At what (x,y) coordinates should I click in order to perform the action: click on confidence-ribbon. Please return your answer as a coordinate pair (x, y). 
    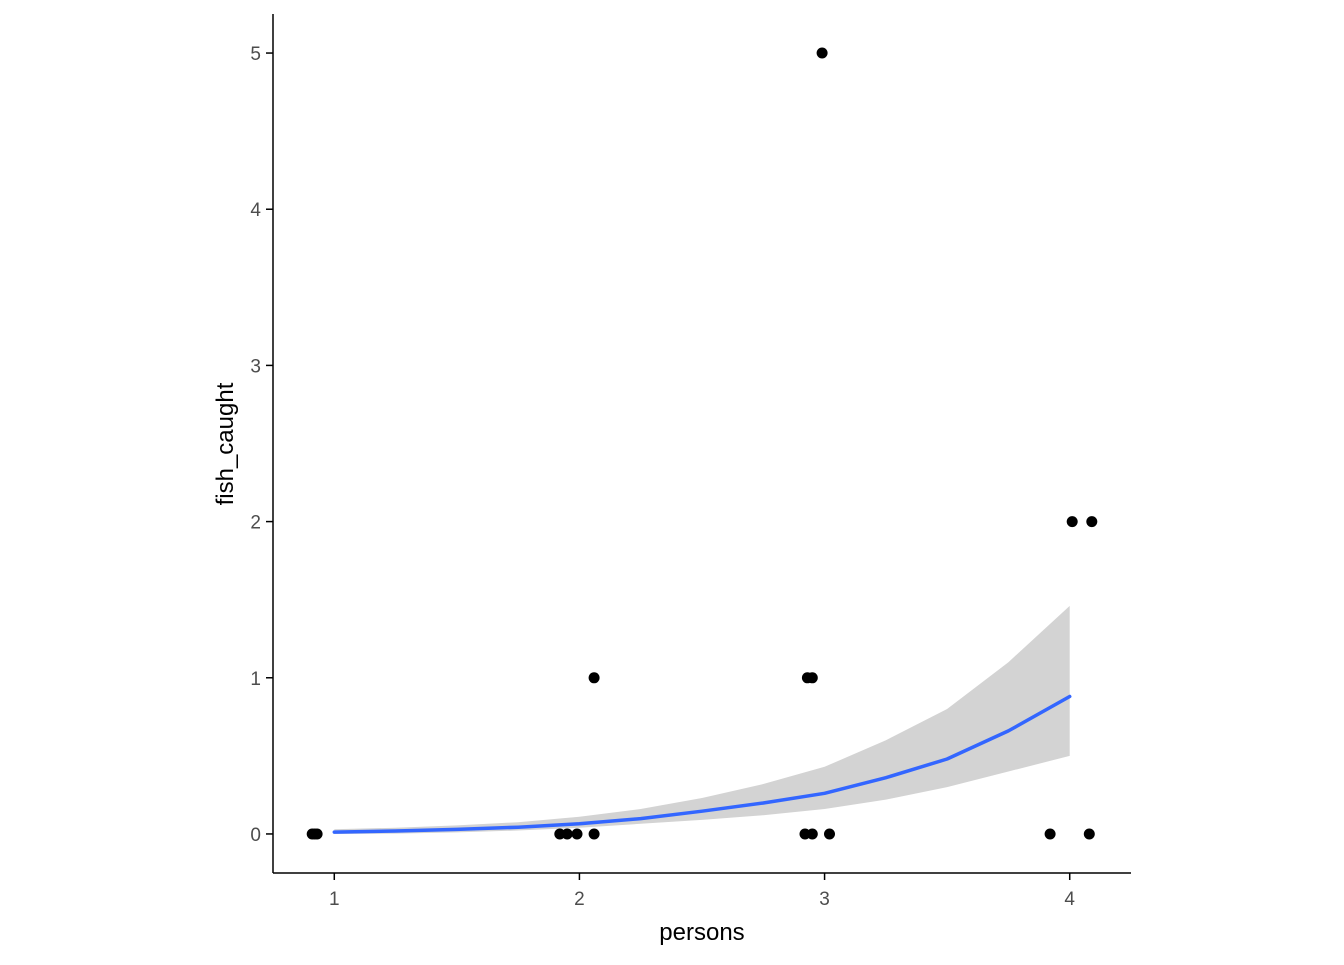
    Looking at the image, I should click on (702, 719).